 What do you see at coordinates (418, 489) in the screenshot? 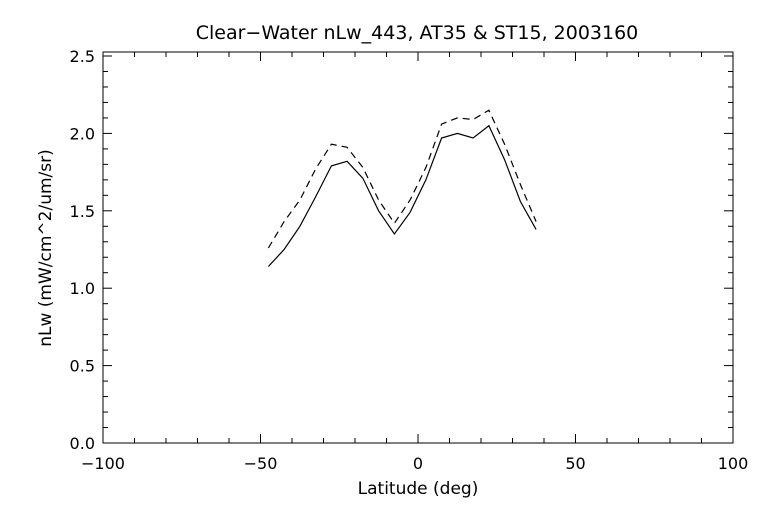
I see `x-axis-label: Latitude (deg)` at bounding box center [418, 489].